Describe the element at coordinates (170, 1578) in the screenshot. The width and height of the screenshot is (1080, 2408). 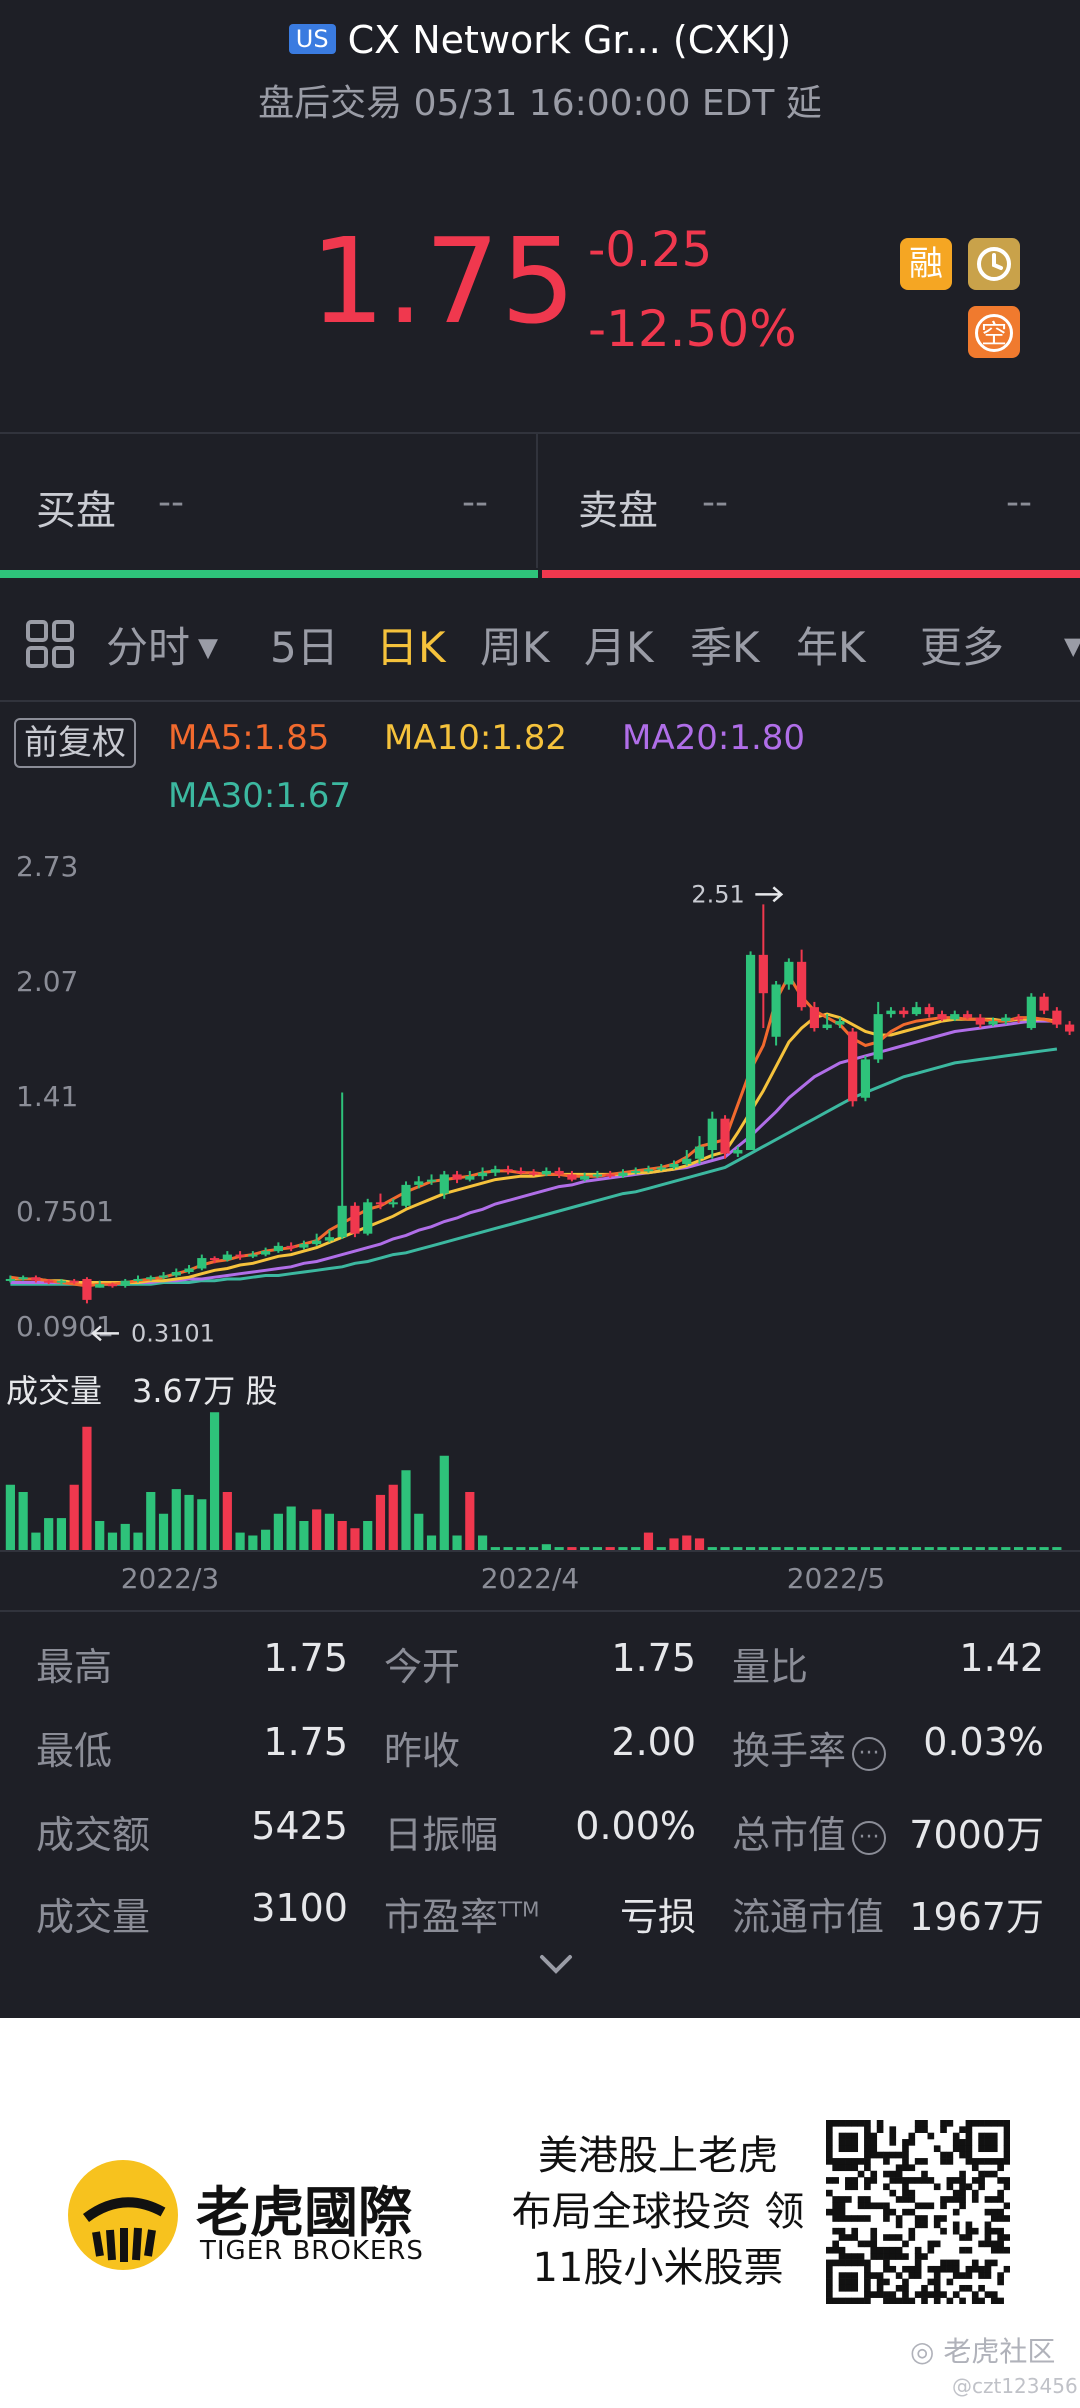
I see `x-axis-tick-label: 2022/3` at that location.